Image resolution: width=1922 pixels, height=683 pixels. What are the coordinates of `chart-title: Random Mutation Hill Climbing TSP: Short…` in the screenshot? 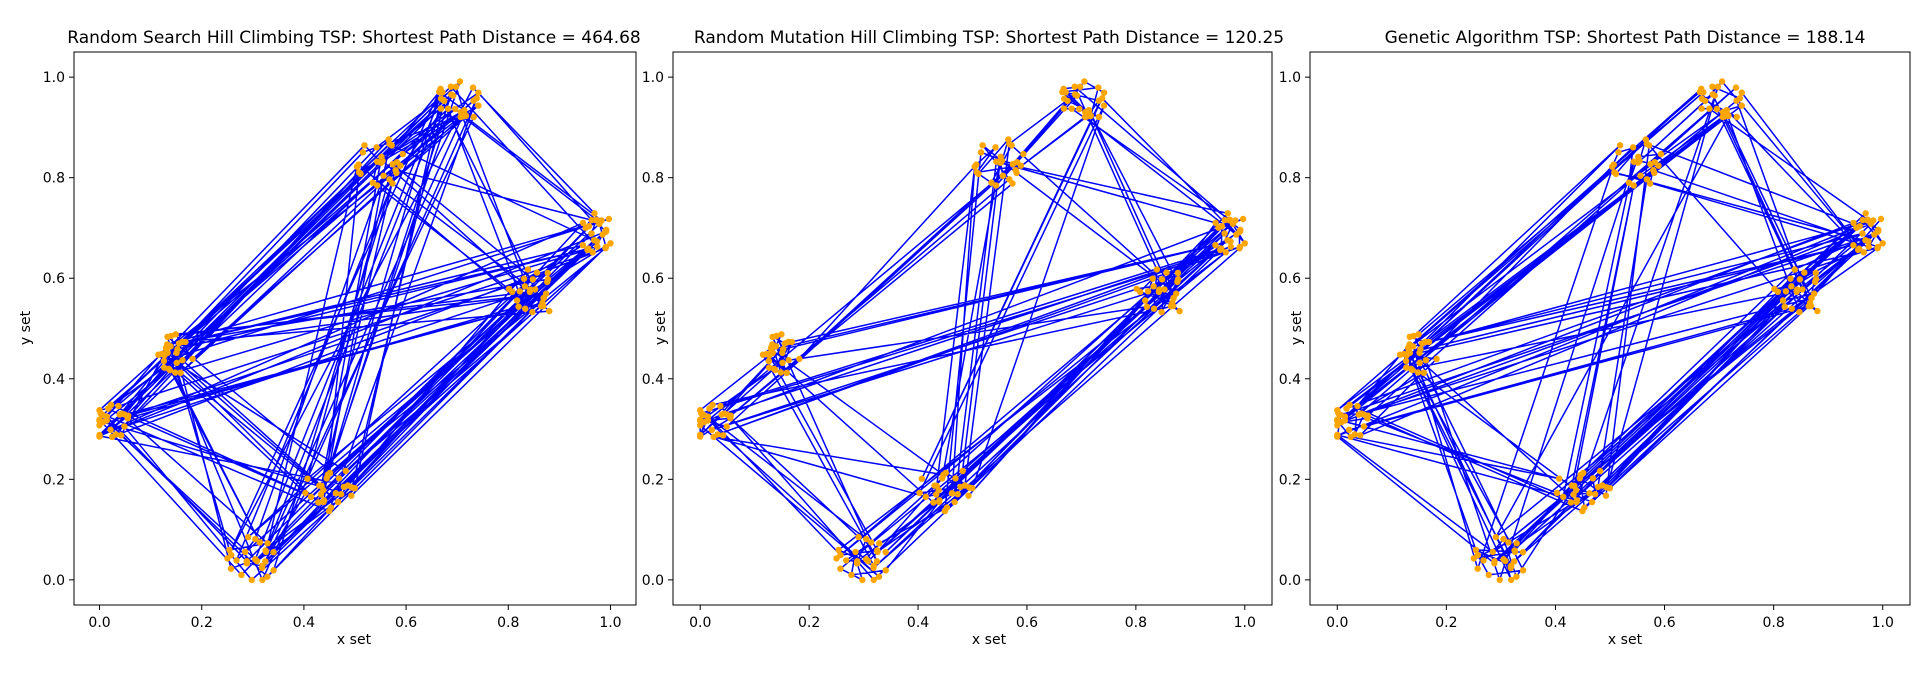 It's located at (989, 38).